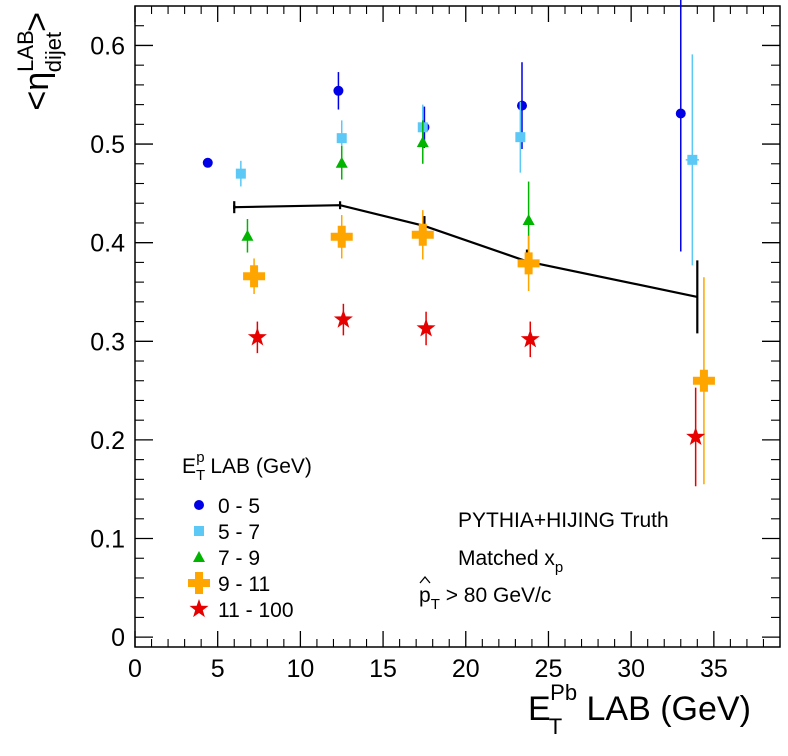  What do you see at coordinates (510, 561) in the screenshot?
I see `annotation-matched: Matched xp` at bounding box center [510, 561].